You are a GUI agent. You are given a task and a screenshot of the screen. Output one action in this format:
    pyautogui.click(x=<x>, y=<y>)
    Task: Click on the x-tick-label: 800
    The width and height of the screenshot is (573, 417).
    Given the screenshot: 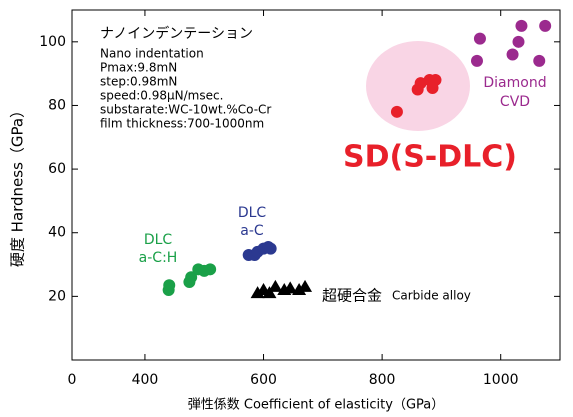 What is the action you would take?
    pyautogui.click(x=382, y=380)
    